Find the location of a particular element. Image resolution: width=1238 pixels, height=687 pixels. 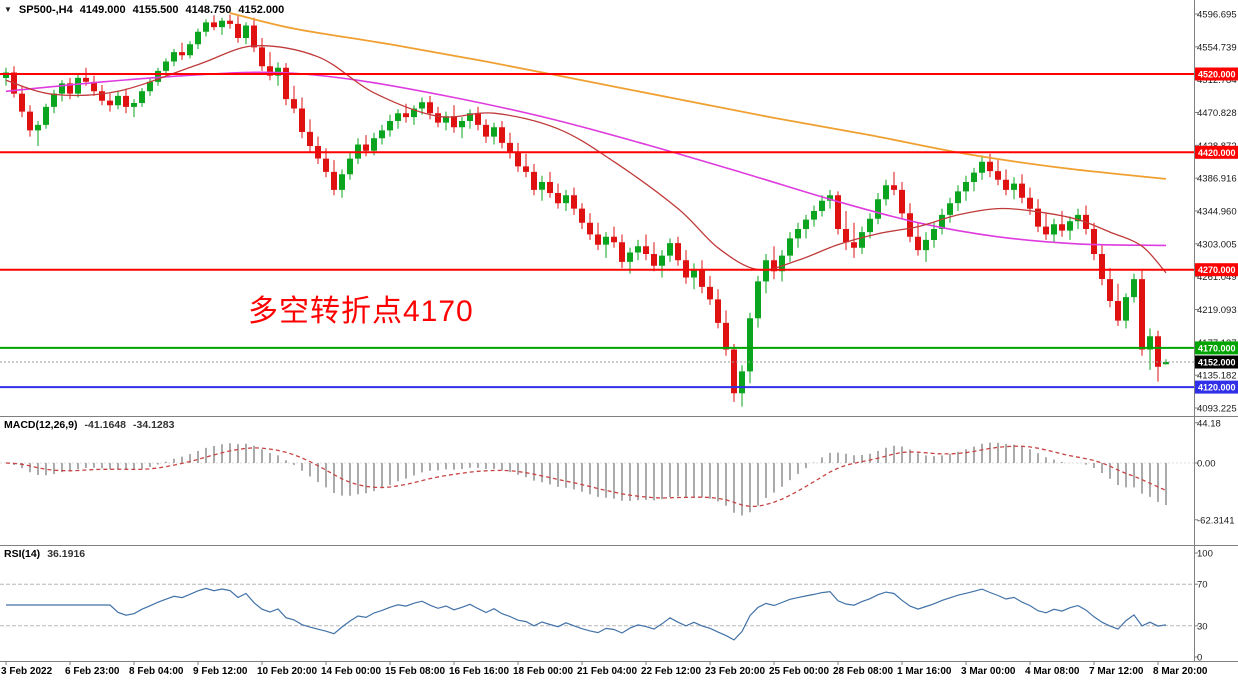

time-axis-label: 9 Feb 12:00 is located at coordinates (220, 671).